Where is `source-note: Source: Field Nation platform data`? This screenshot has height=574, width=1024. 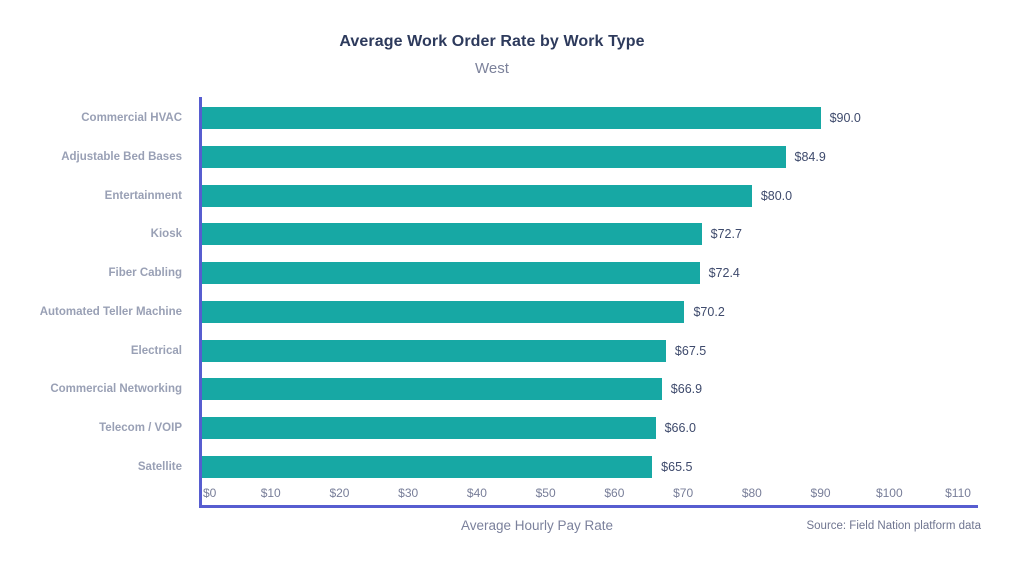 source-note: Source: Field Nation platform data is located at coordinates (893, 526).